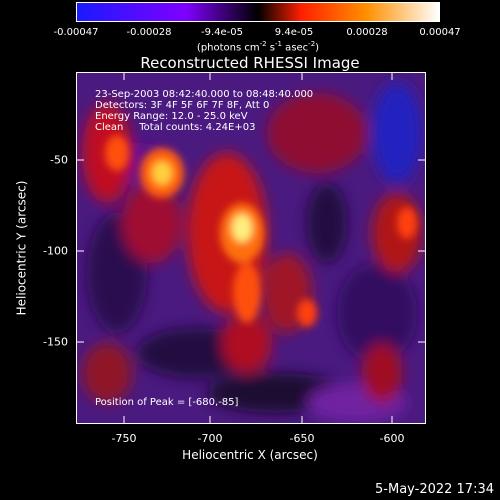 This screenshot has height=500, width=500. I want to click on colorbar-tick: 0.00047, so click(440, 32).